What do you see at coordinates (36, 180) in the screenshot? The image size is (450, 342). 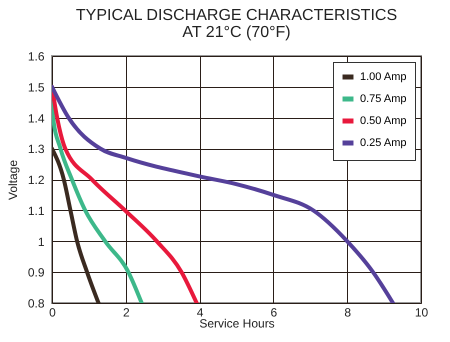 I see `y-tick-label: 1.2` at bounding box center [36, 180].